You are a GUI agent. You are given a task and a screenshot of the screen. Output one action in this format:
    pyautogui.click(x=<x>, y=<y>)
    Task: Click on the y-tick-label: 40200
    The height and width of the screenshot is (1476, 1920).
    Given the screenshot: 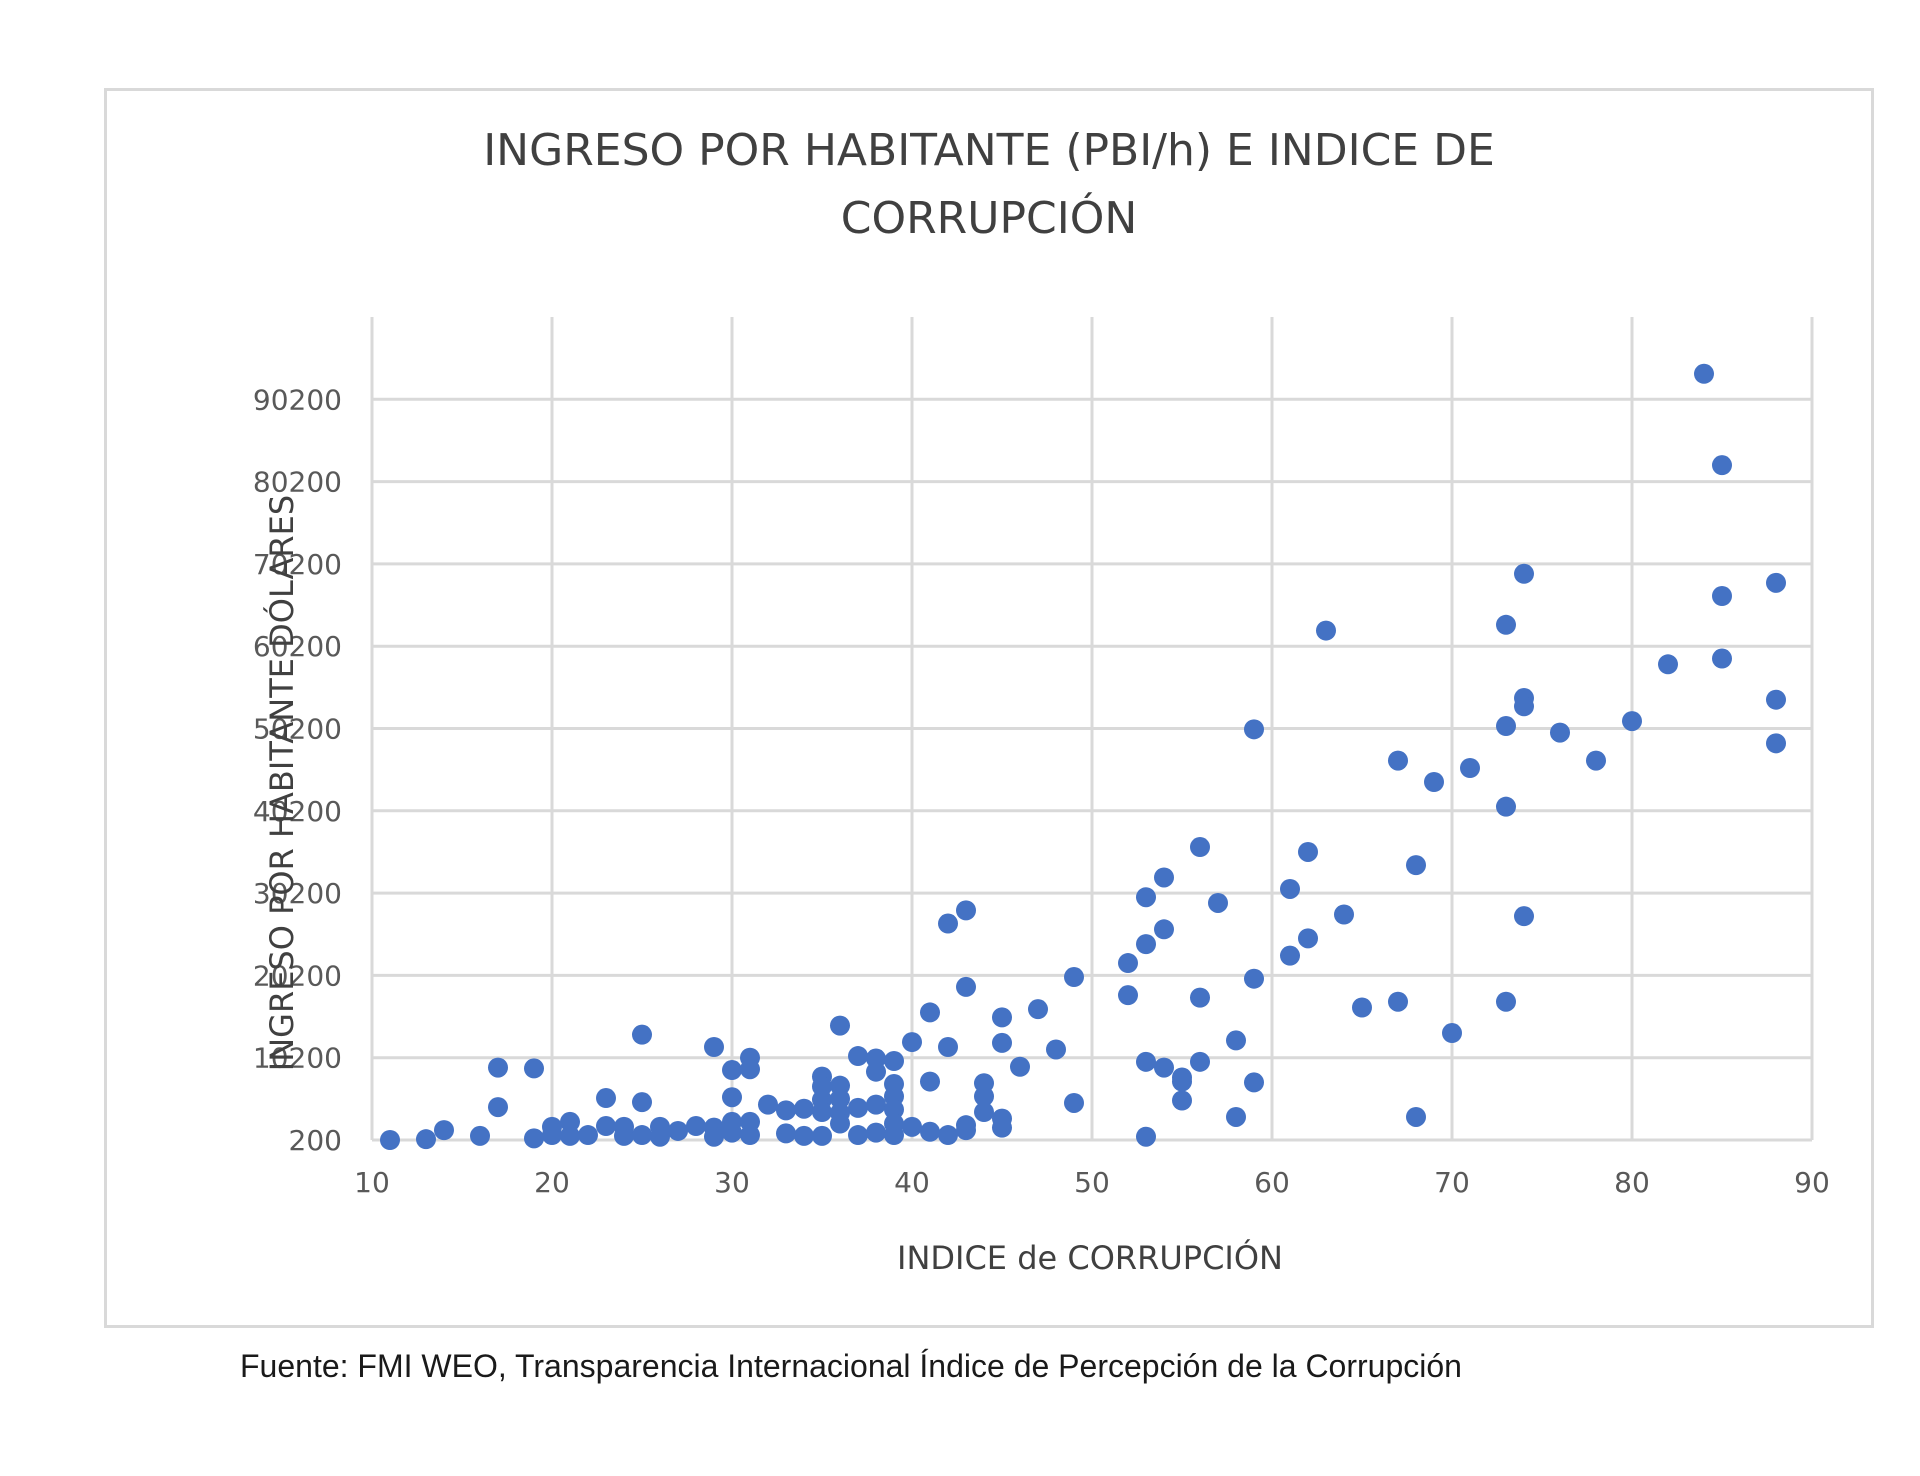 What is the action you would take?
    pyautogui.click(x=297, y=811)
    